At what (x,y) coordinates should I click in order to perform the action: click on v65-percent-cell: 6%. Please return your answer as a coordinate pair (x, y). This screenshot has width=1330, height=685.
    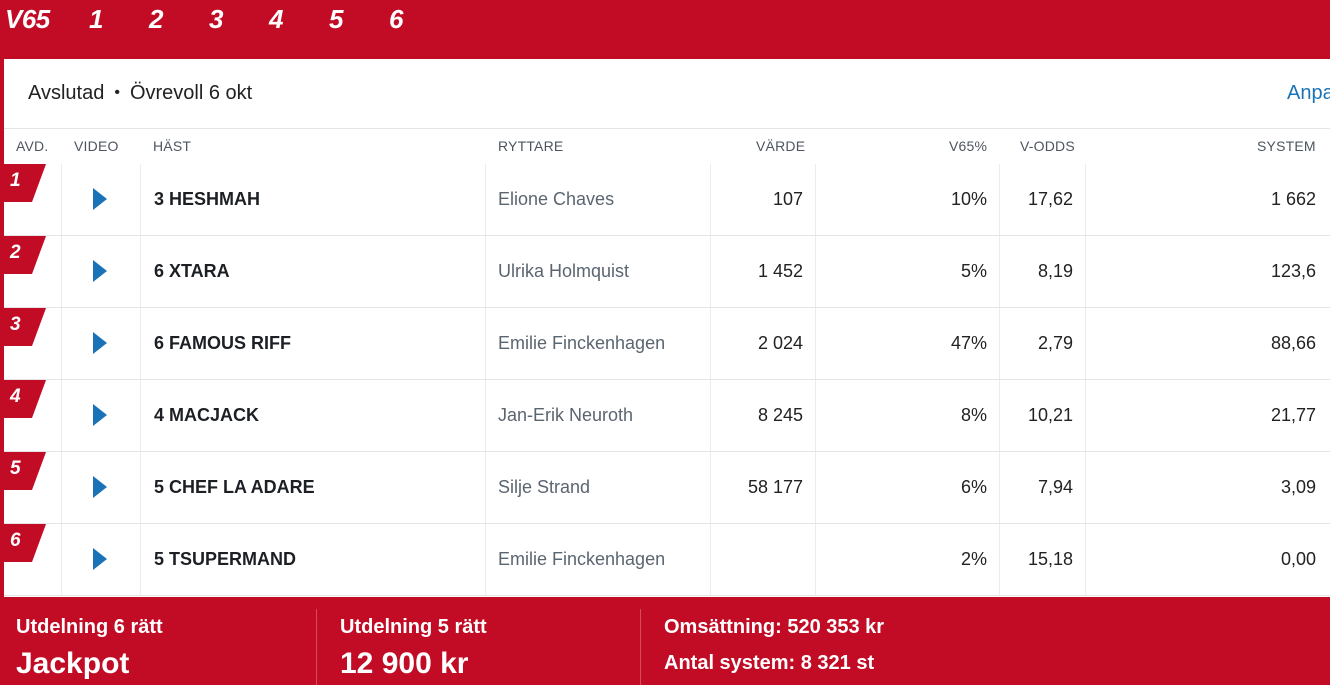
    Looking at the image, I should click on (973, 487).